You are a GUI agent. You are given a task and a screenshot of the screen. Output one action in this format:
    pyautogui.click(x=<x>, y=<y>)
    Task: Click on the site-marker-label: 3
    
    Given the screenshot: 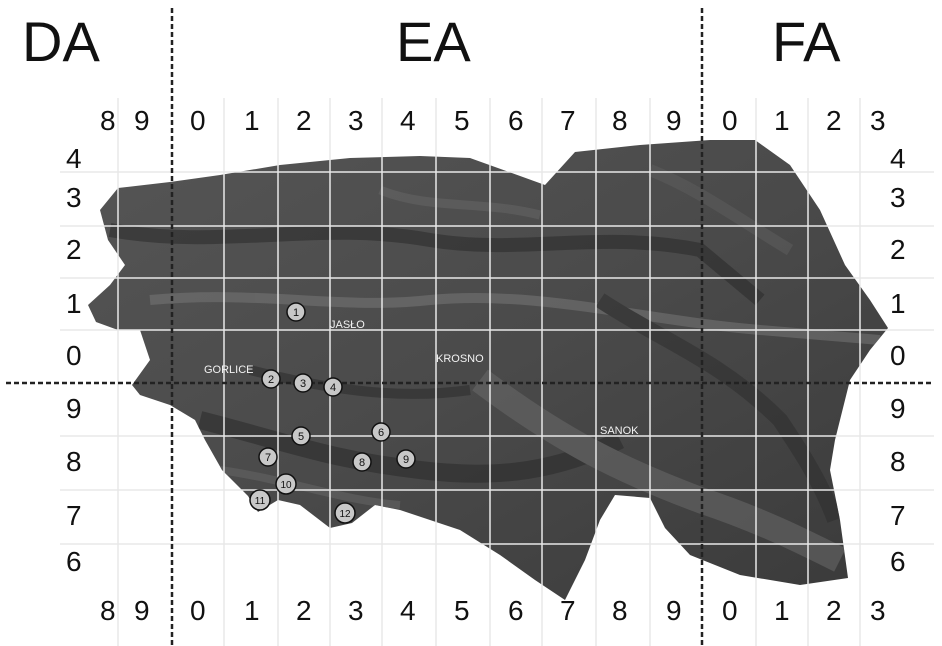 What is the action you would take?
    pyautogui.click(x=303, y=384)
    